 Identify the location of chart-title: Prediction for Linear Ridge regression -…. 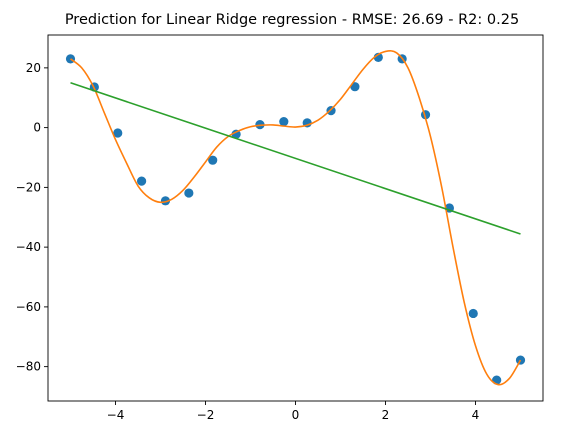
(292, 20).